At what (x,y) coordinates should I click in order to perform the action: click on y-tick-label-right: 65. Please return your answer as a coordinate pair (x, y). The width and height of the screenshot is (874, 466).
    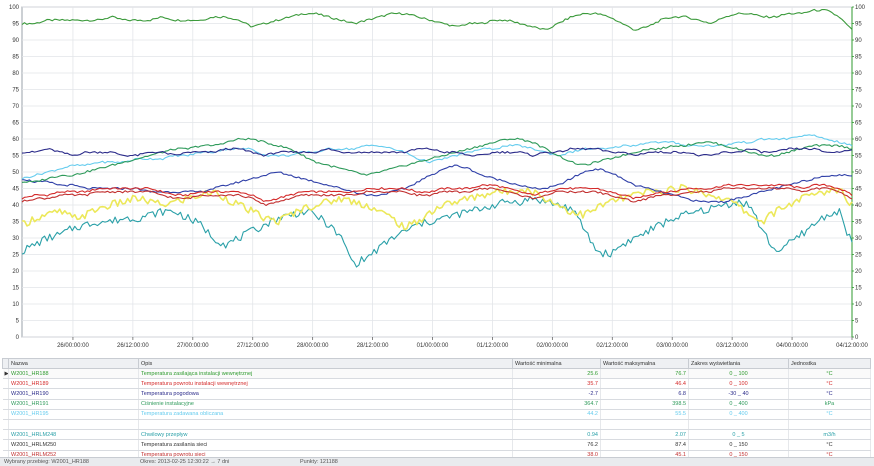
    Looking at the image, I should click on (858, 124).